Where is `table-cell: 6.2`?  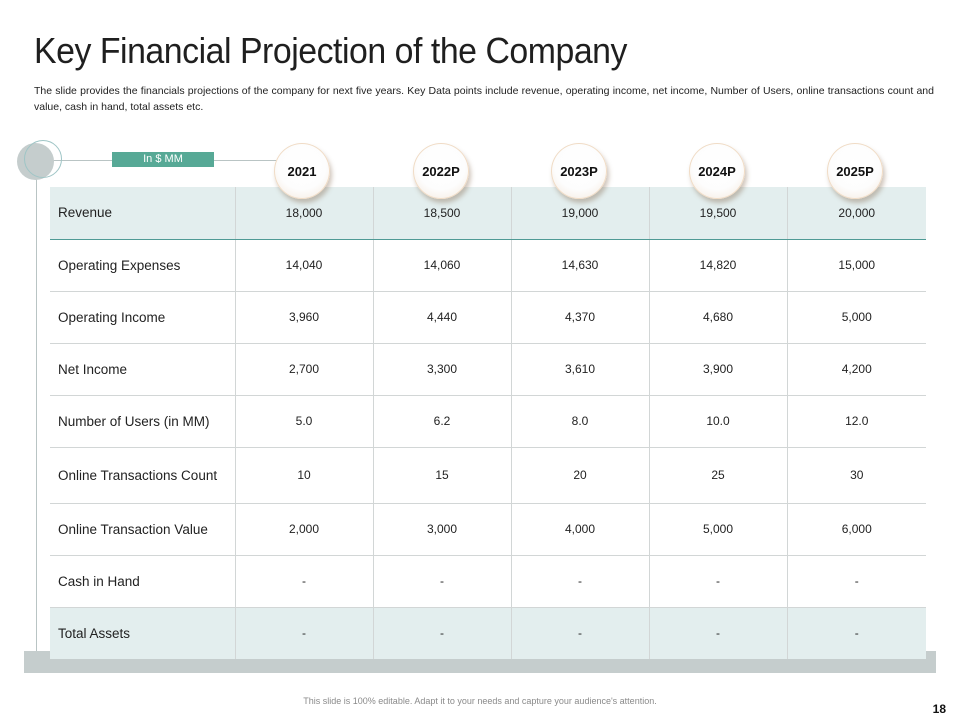 table-cell: 6.2 is located at coordinates (441, 421).